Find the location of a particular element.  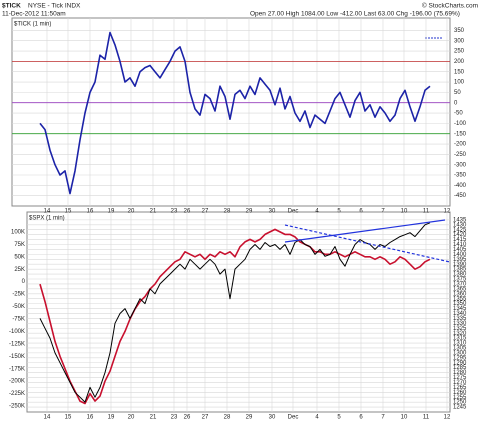

y2-tick-label: 1425 is located at coordinates (460, 230).